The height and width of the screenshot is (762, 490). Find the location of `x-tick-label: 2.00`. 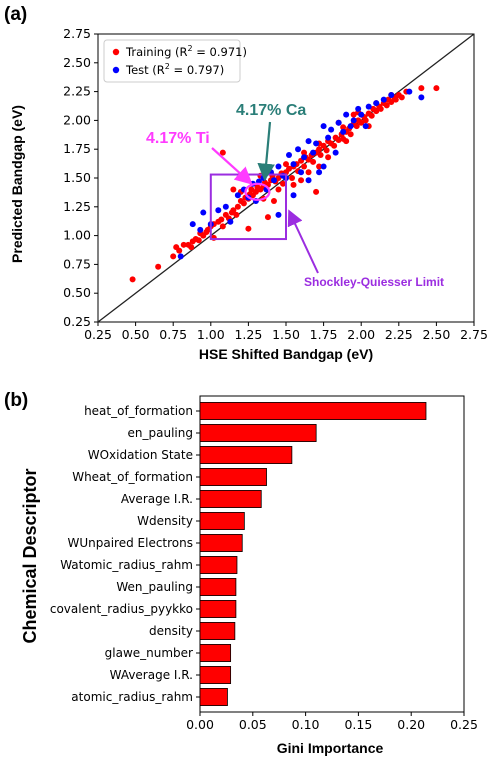

x-tick-label: 2.00 is located at coordinates (361, 334).